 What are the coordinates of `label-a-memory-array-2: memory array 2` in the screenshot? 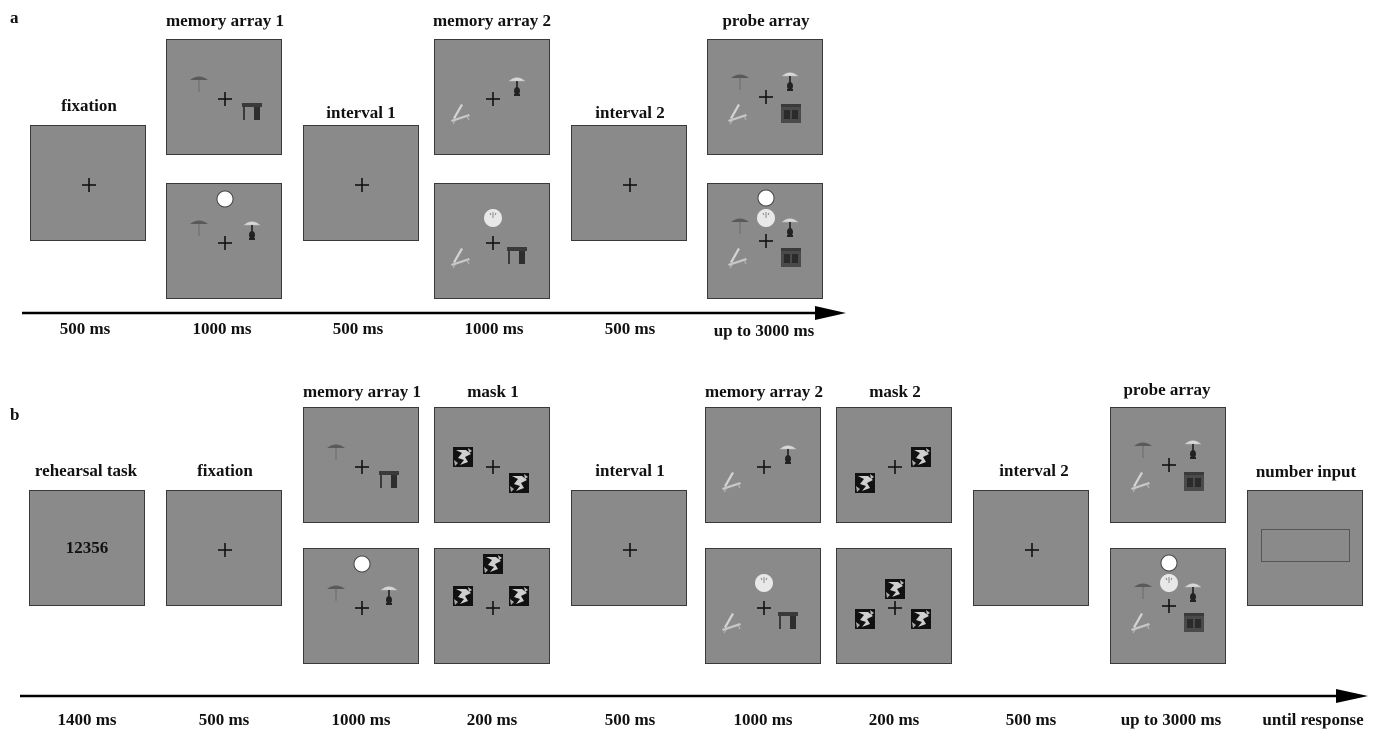 It's located at (491, 20).